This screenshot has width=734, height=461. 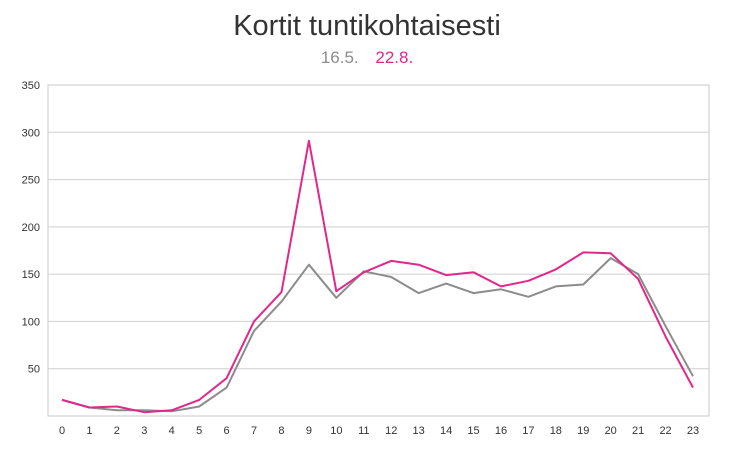 What do you see at coordinates (379, 431) in the screenshot?
I see `x-axis-ticks: 0 1 2 3 4 5 6 7 8 9 10 11 12 13 14 15 16 17 18 19 20 21 22 23` at bounding box center [379, 431].